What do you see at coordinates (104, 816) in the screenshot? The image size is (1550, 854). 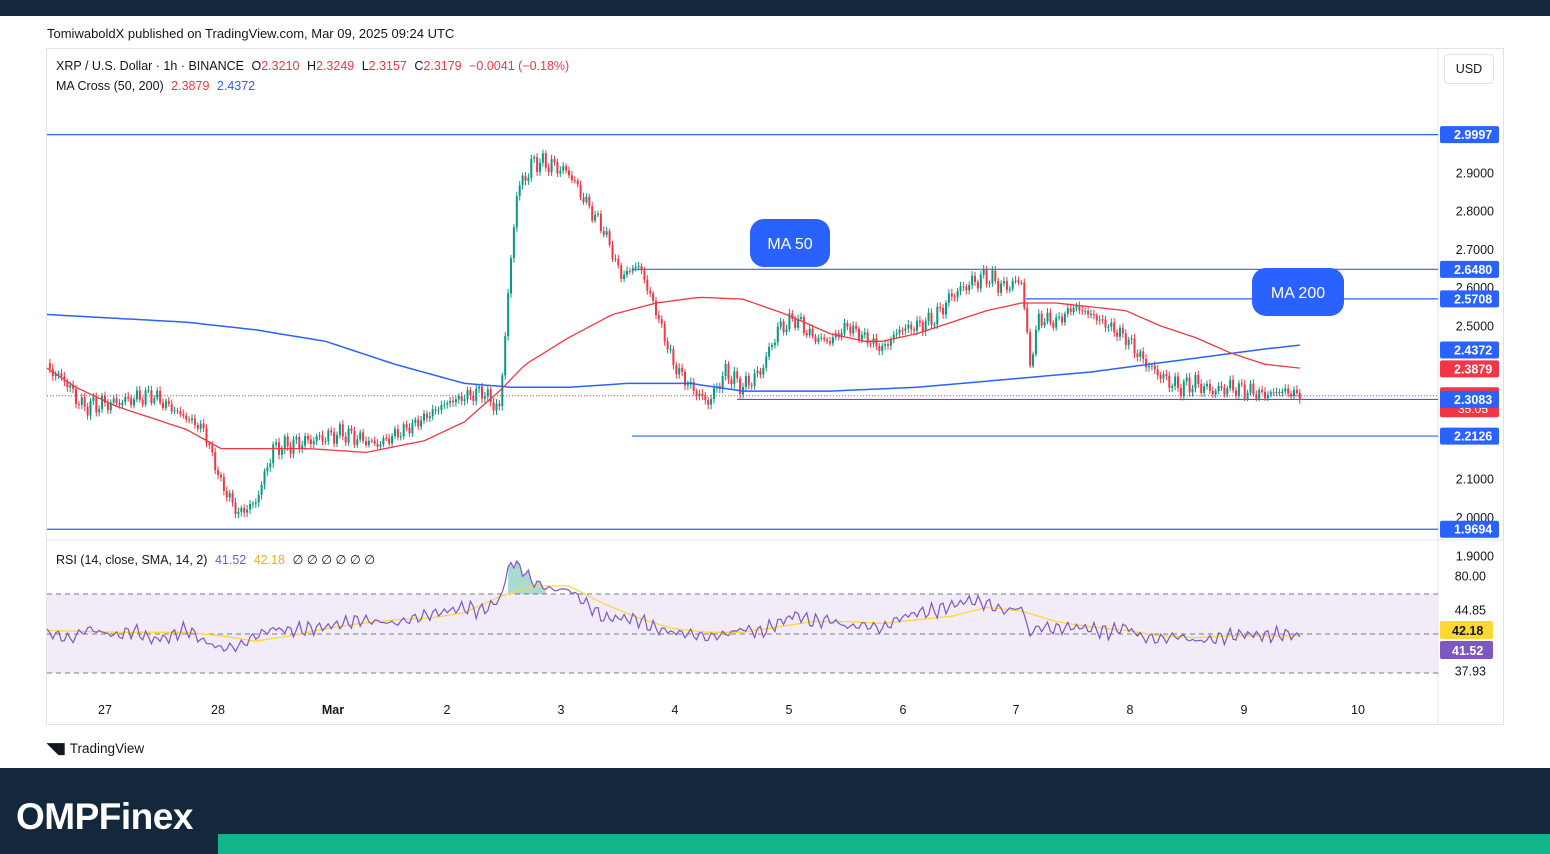 I see `footer-brand: OMPFinex` at bounding box center [104, 816].